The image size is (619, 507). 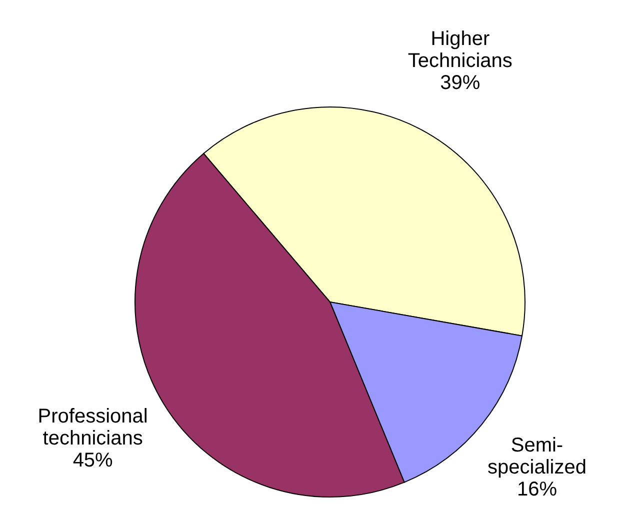 What do you see at coordinates (460, 50) in the screenshot?
I see `slice-label: Higher Technicians` at bounding box center [460, 50].